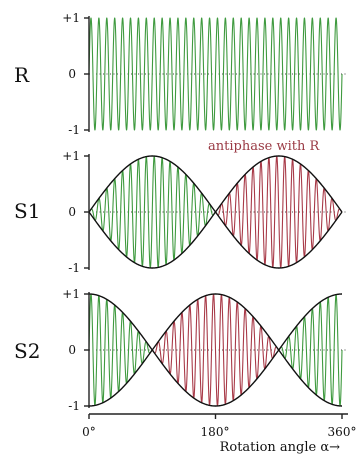 This screenshot has width=364, height=455. I want to click on s2-ytick-zero: 0, so click(72, 350).